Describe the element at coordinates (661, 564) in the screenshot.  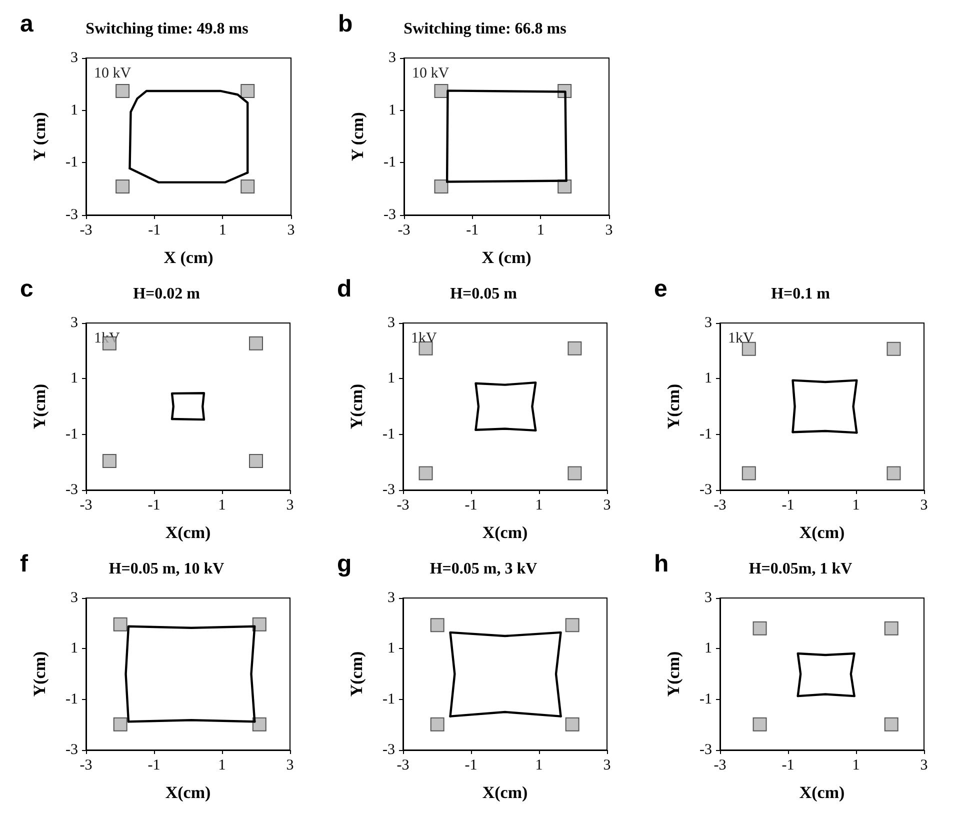
I see `text: h` at that location.